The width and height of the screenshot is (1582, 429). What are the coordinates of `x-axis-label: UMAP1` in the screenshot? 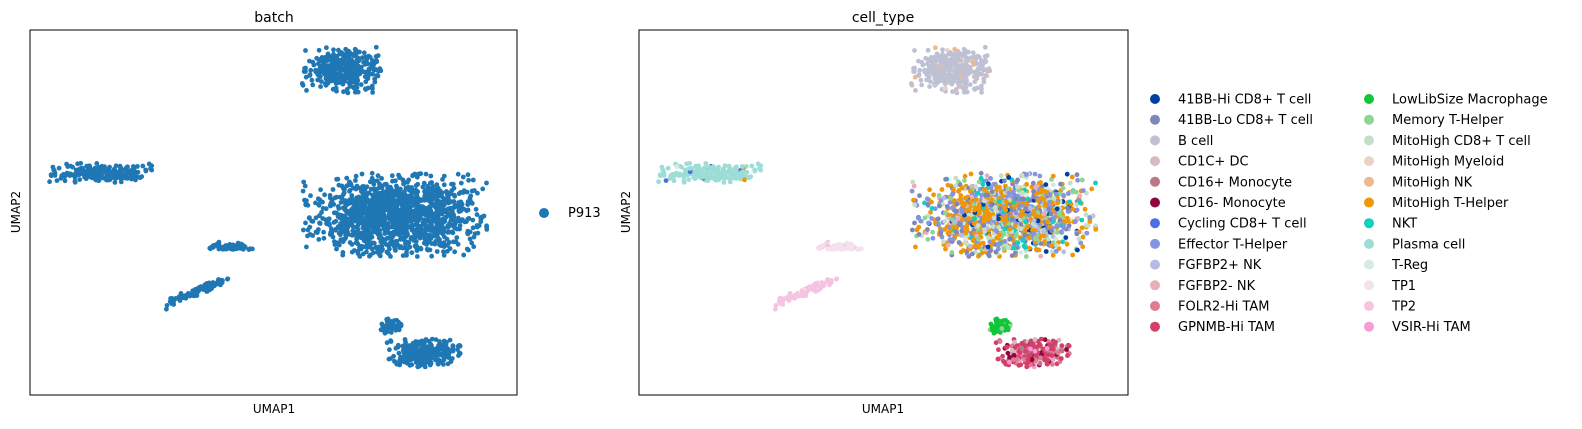 It's located at (274, 409).